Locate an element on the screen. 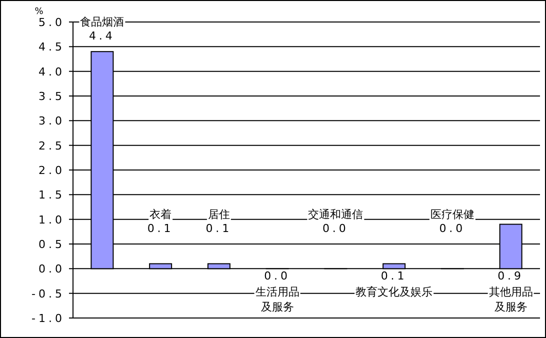  y-tick-label: 2.5 is located at coordinates (51, 145).